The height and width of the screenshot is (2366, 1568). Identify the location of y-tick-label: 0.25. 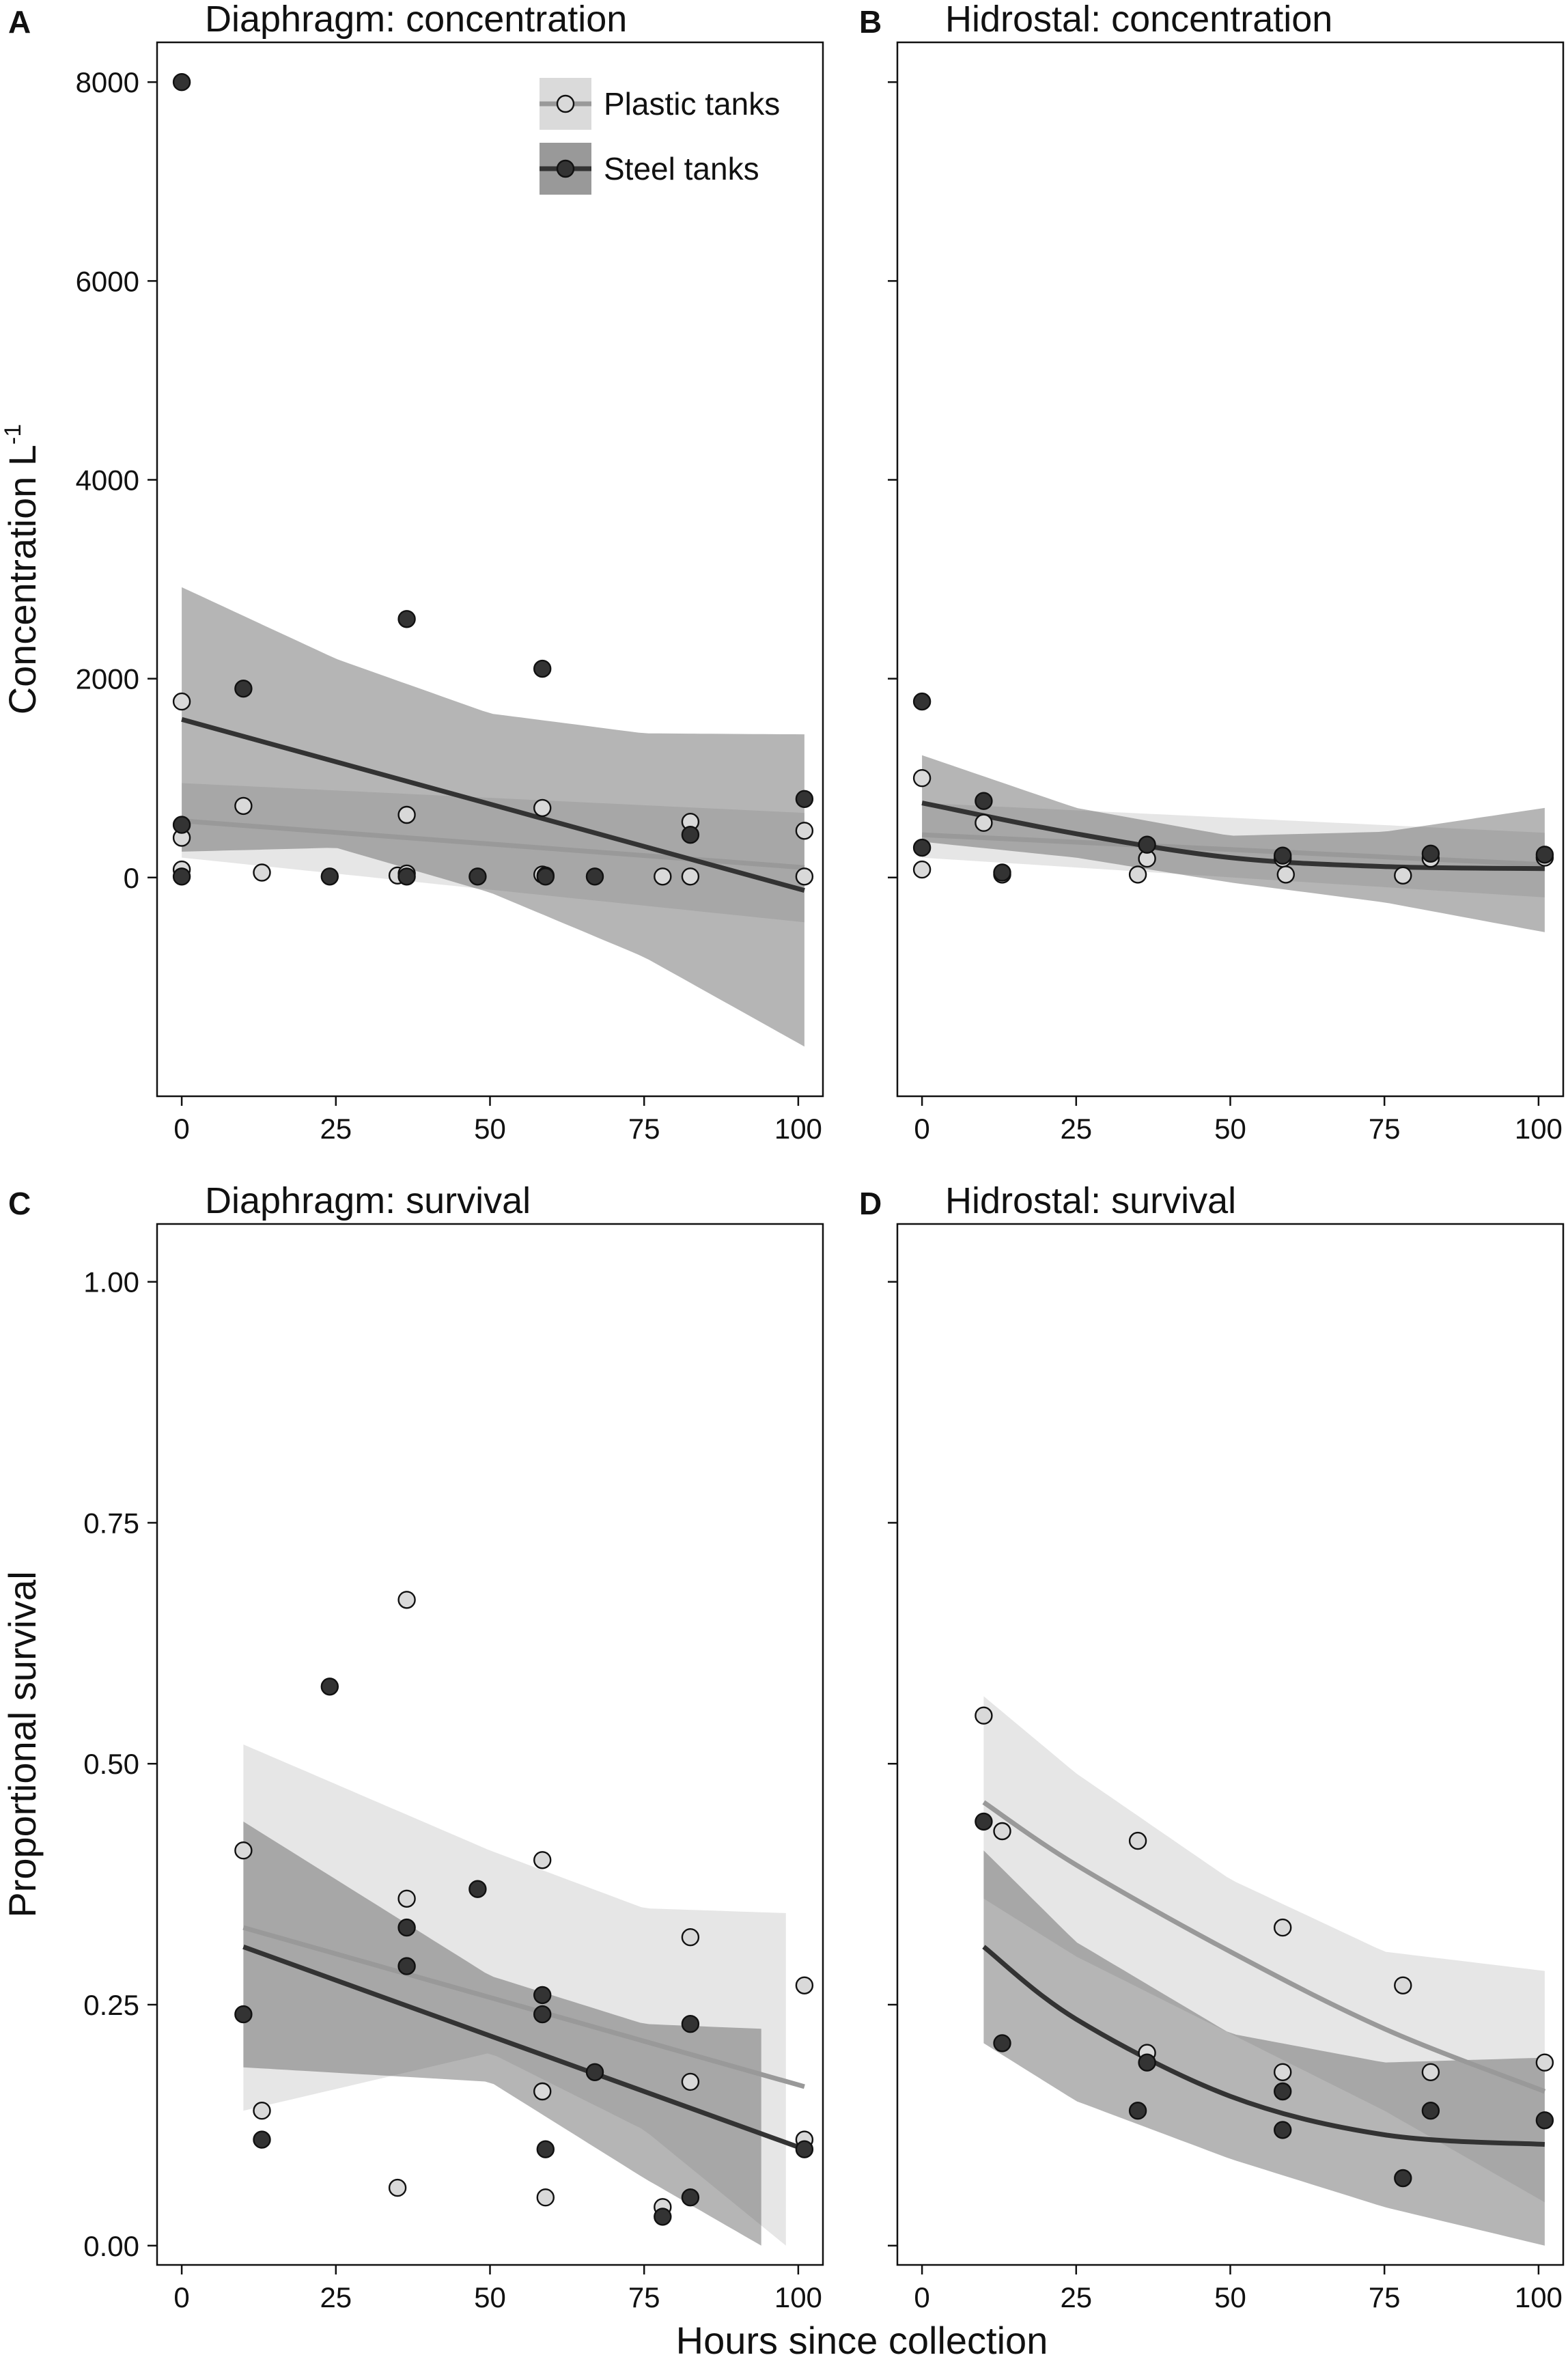
(111, 2005).